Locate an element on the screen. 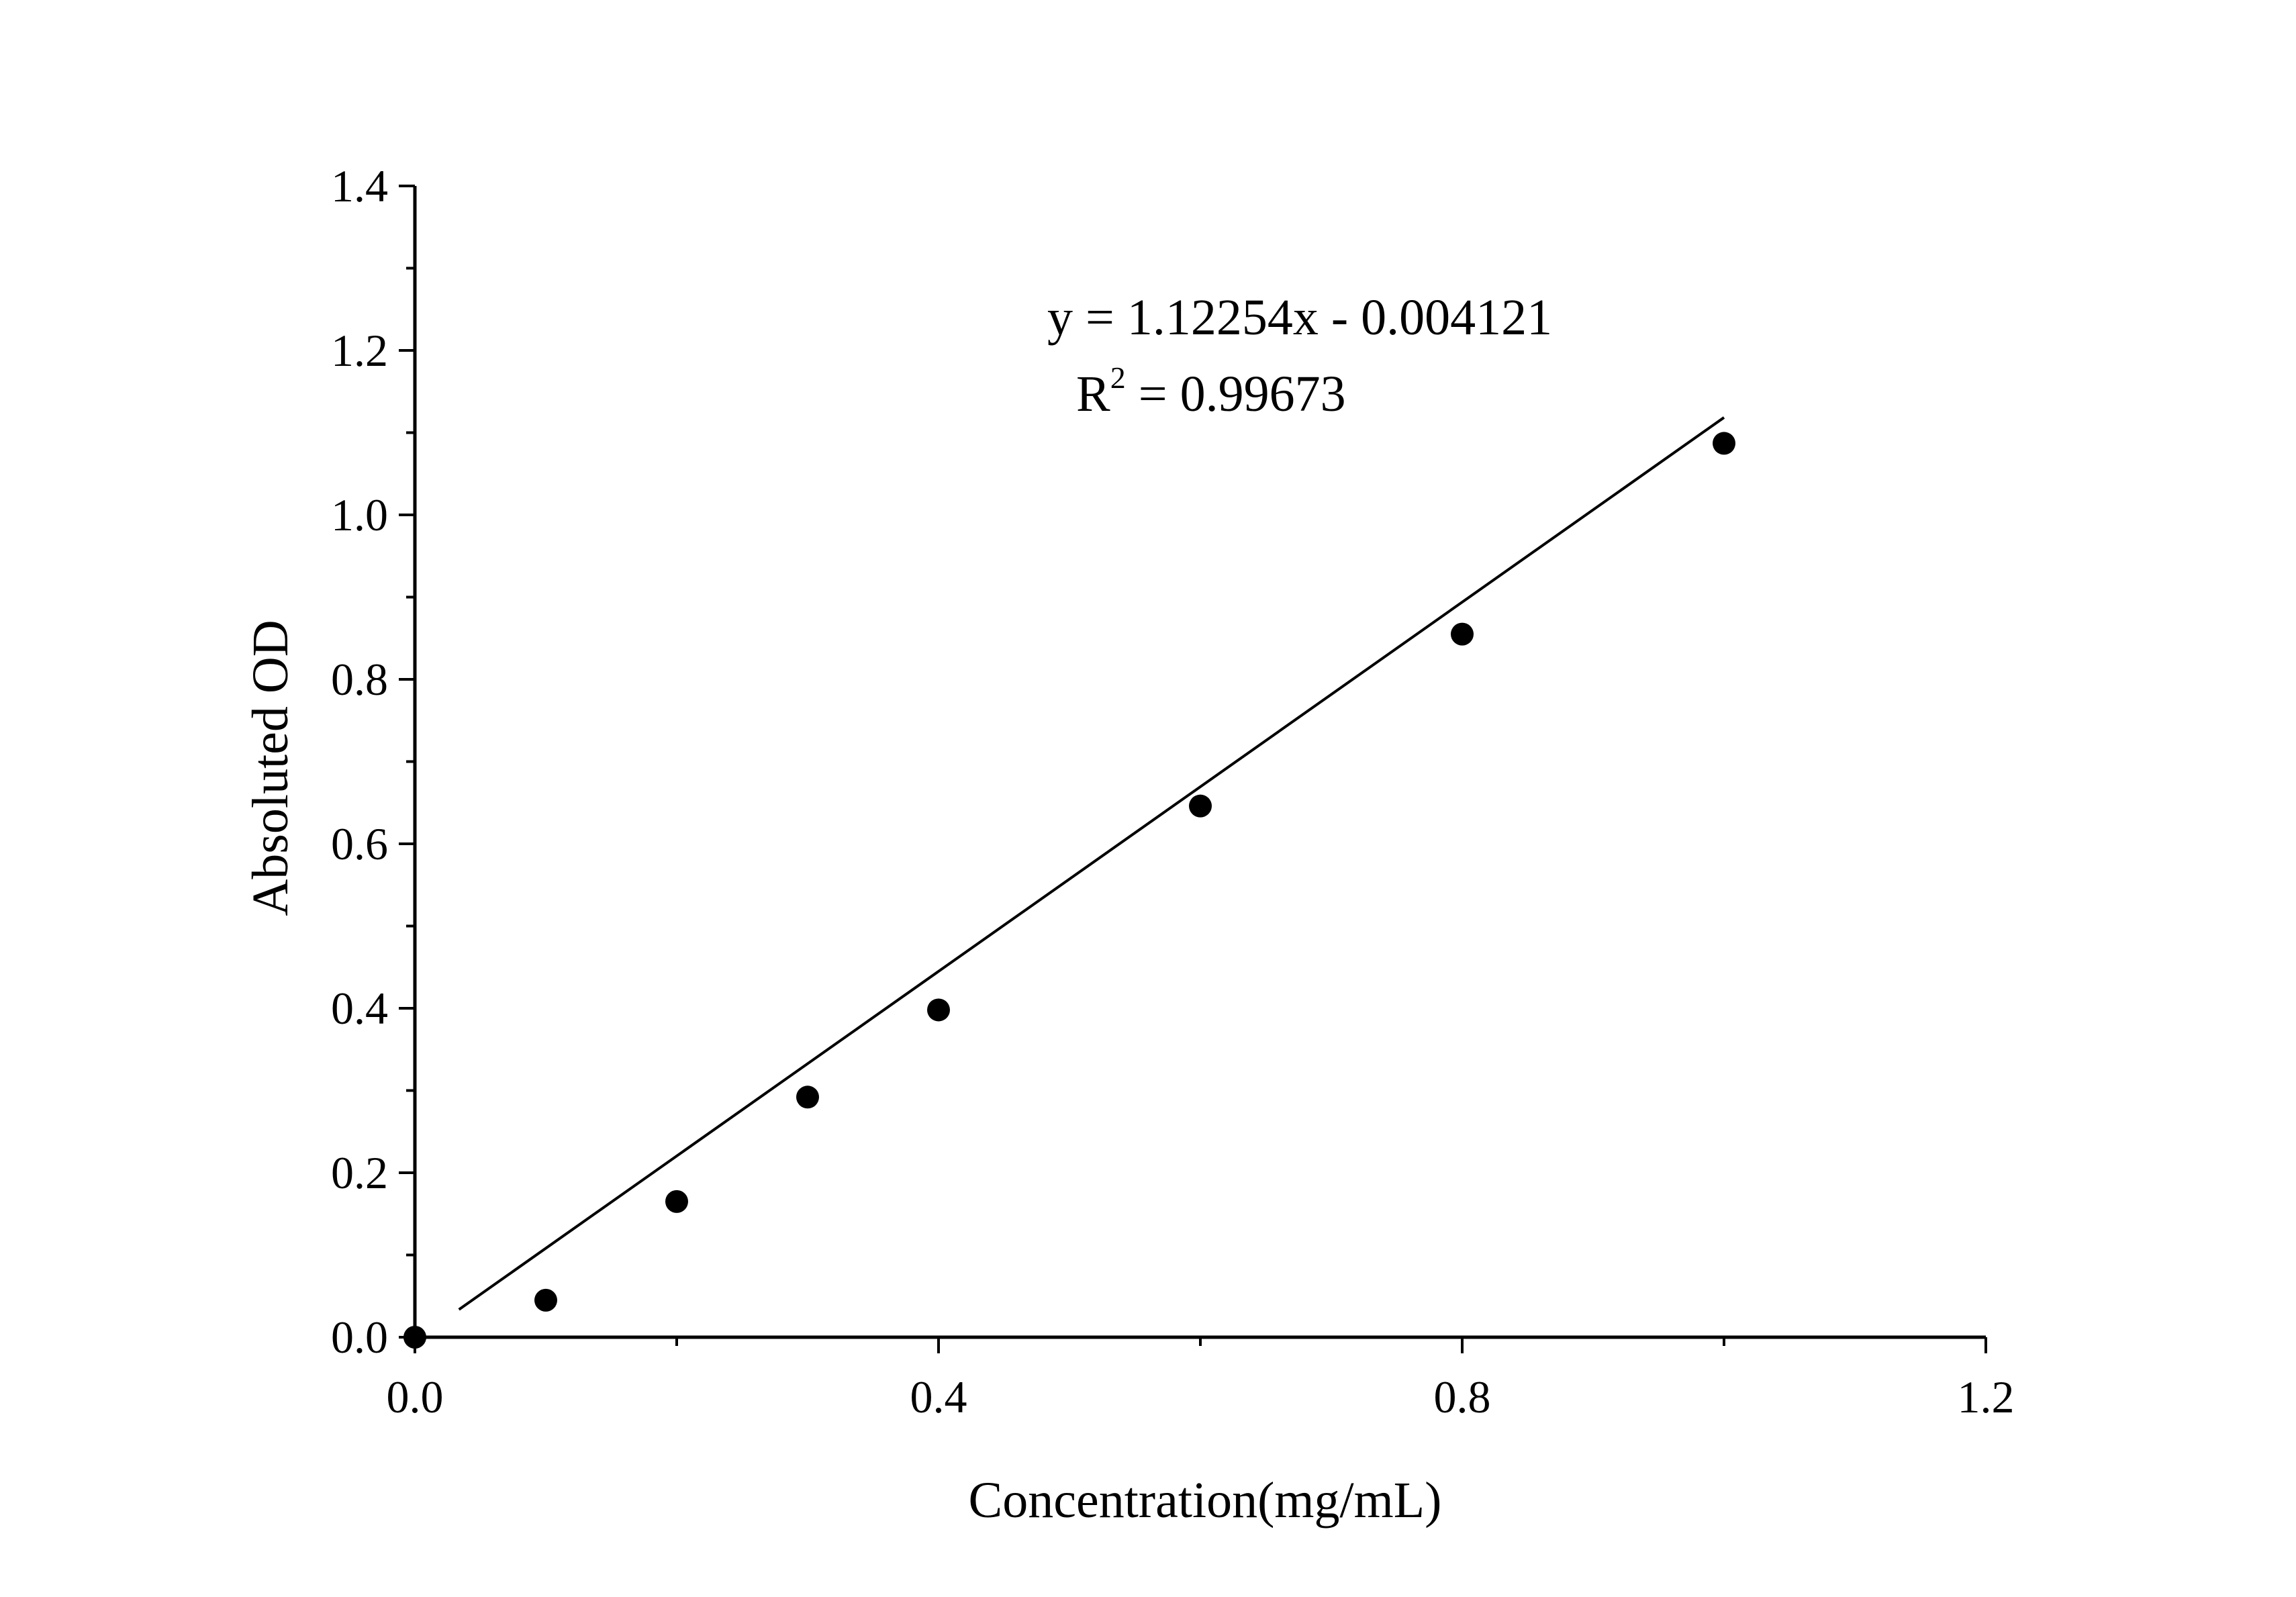 This screenshot has height=1597, width=2296. r-squared: R2 = 0.99673 is located at coordinates (1211, 391).